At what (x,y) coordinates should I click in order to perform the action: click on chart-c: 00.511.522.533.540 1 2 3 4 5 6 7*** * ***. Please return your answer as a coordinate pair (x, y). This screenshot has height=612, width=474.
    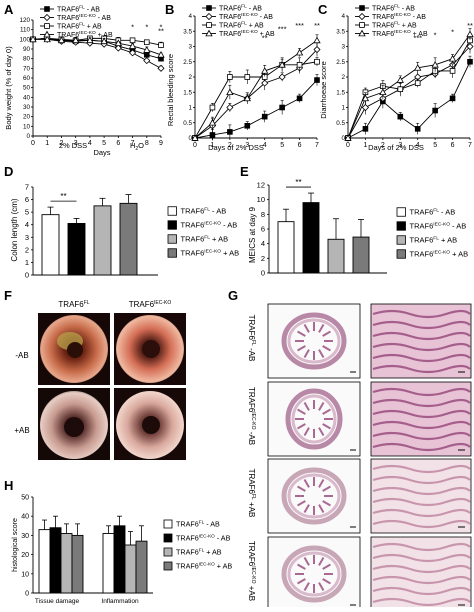
    Looking at the image, I should click on (405, 81).